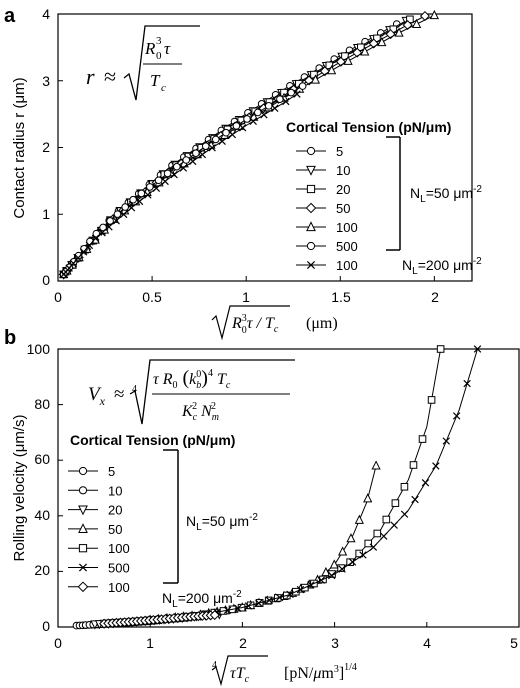 The width and height of the screenshot is (520, 688). What do you see at coordinates (427, 643) in the screenshot?
I see `panel-b-xtick-4: 4` at bounding box center [427, 643].